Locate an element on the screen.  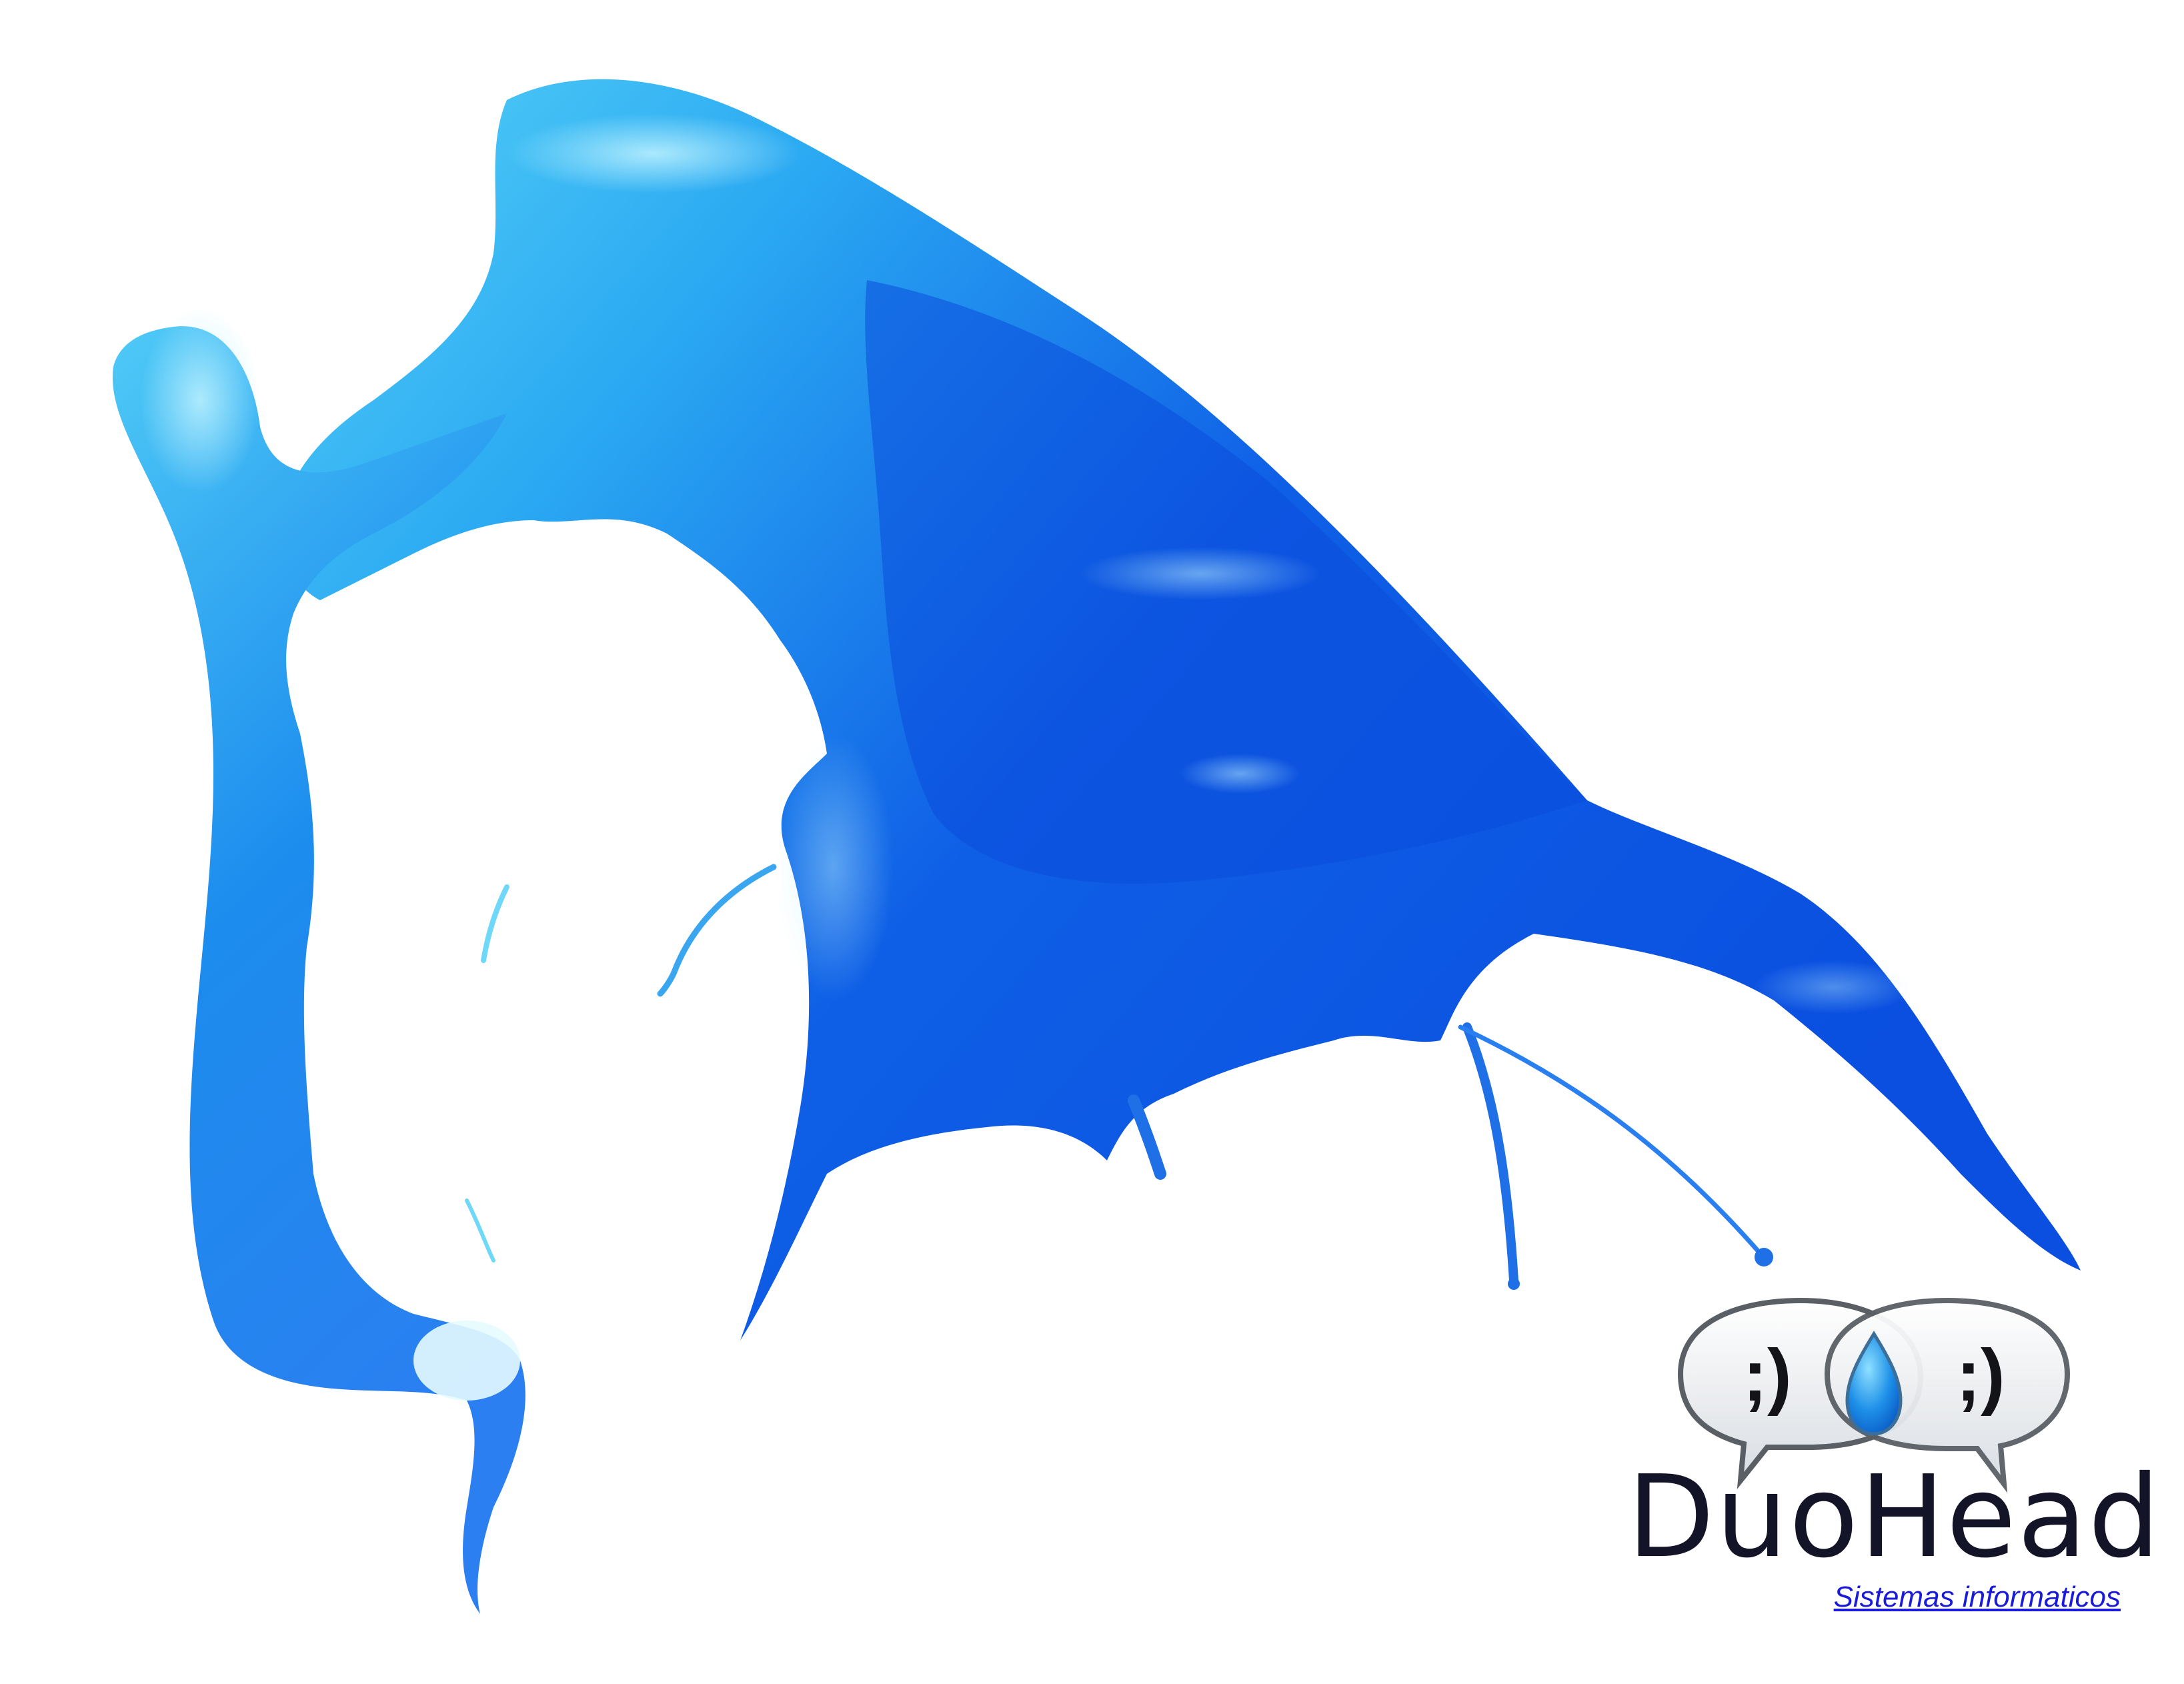
left-bubble-face: ;) is located at coordinates (1767, 1376).